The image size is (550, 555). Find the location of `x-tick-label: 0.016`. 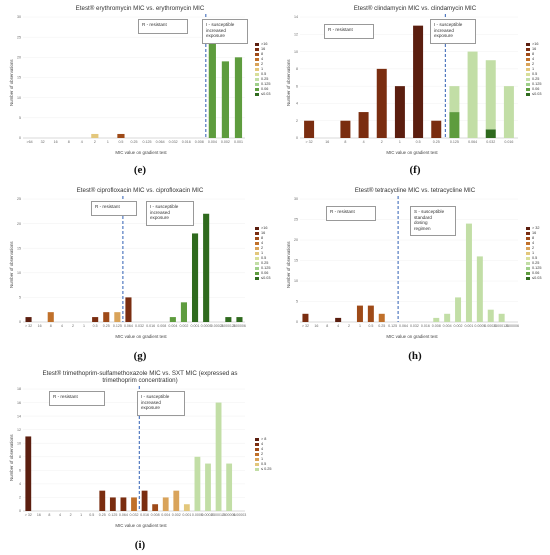

x-tick-label: 0.016 is located at coordinates (186, 142).